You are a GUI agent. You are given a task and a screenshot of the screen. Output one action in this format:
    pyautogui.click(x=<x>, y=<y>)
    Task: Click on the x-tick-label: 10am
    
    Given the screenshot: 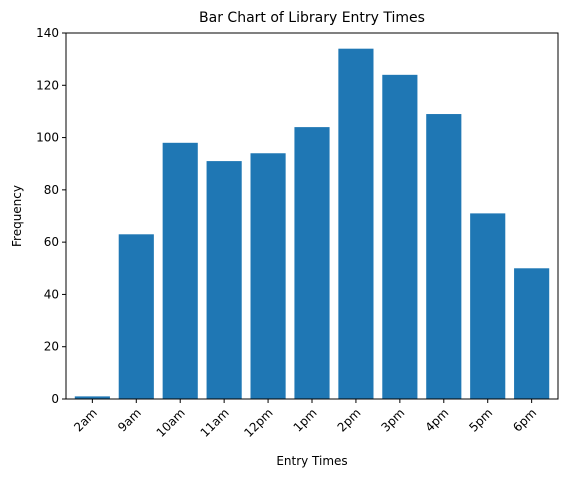 What is the action you would take?
    pyautogui.click(x=171, y=423)
    